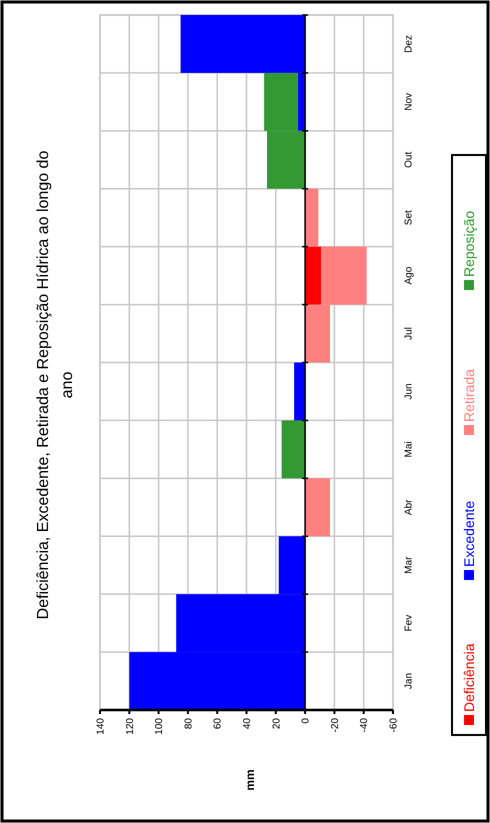 Image resolution: width=490 pixels, height=823 pixels. Describe the element at coordinates (409, 507) in the screenshot. I see `y-tick-label: Abr` at that location.